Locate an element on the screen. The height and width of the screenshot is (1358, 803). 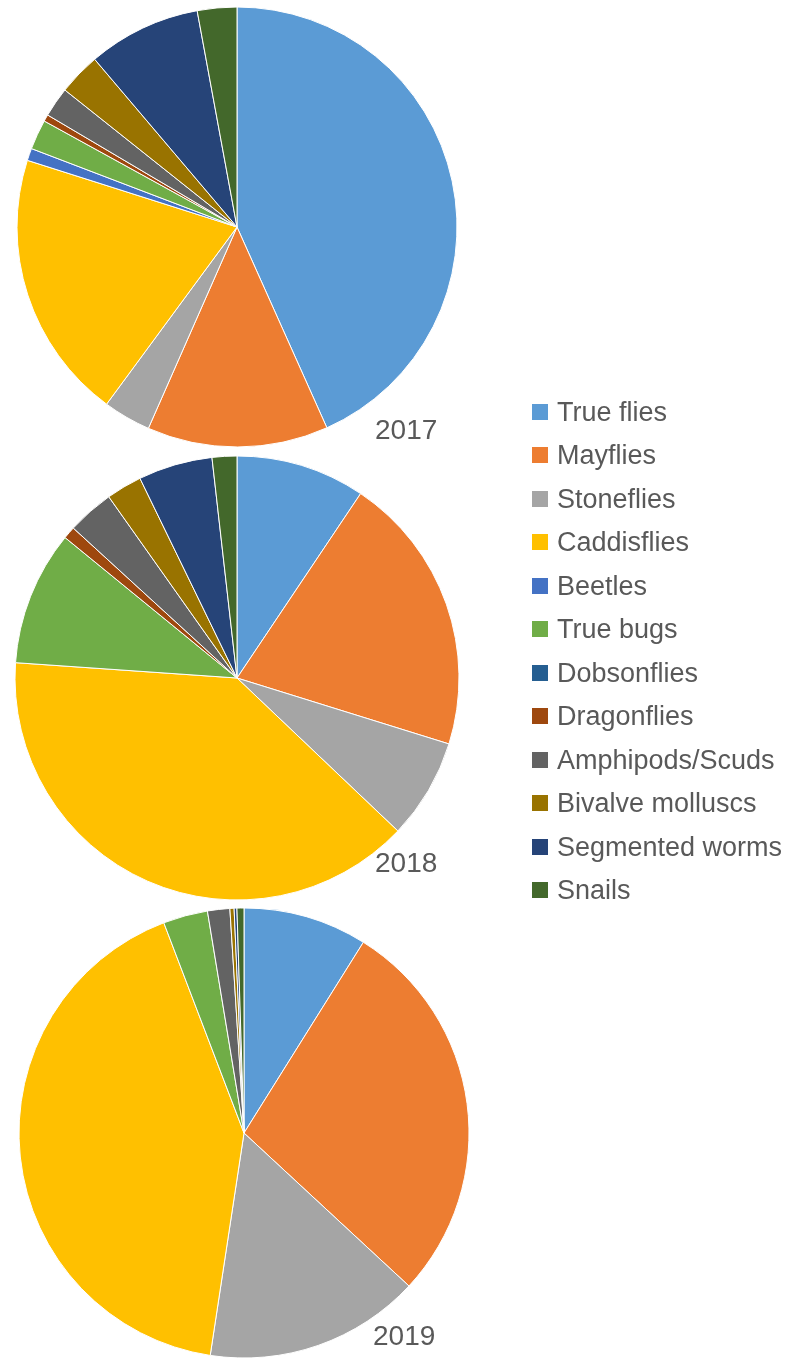
legend-label: True flies is located at coordinates (612, 411).